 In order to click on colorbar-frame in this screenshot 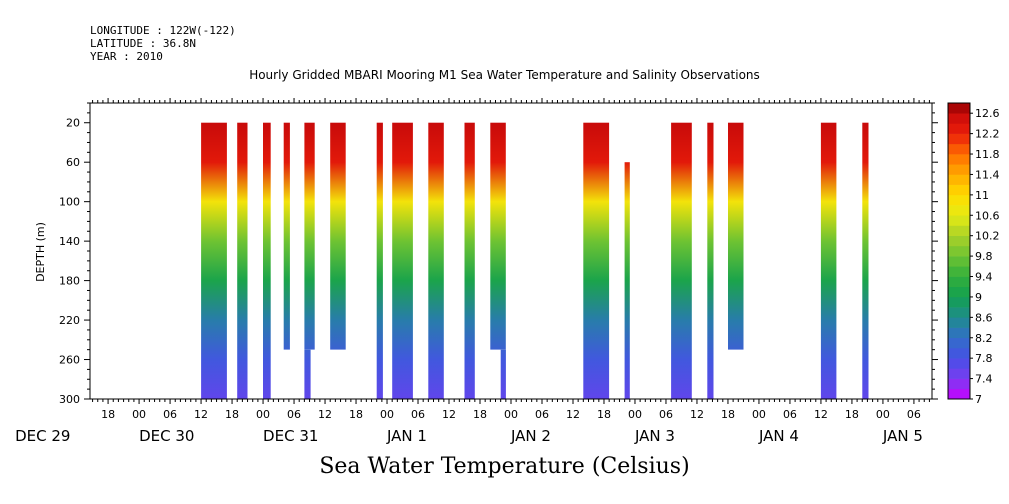, I will do `click(959, 251)`.